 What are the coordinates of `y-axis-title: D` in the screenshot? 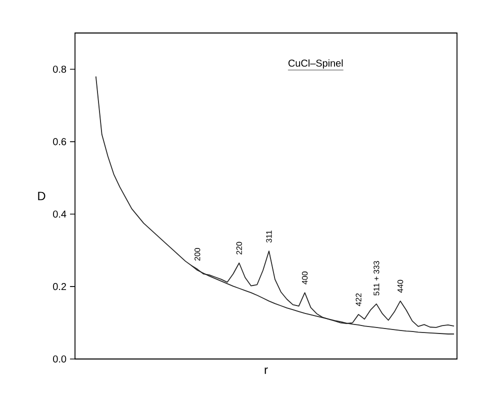 It's located at (42, 196).